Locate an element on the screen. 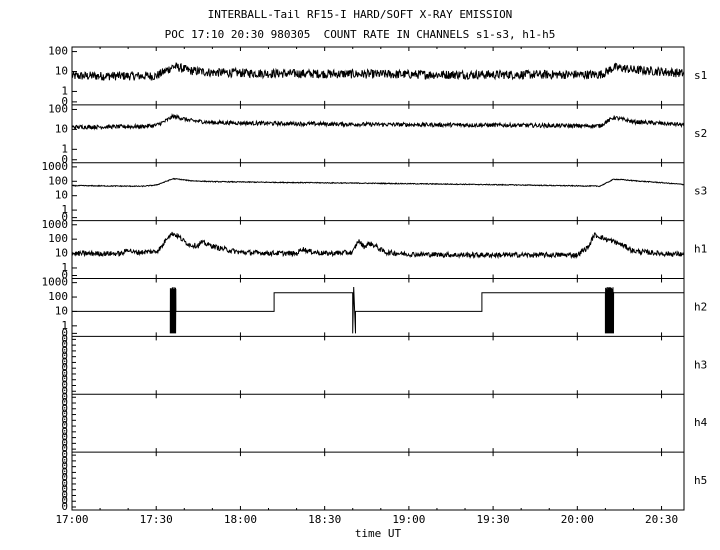 The image size is (720, 550). x-tick-label: 19:00 is located at coordinates (408, 519).